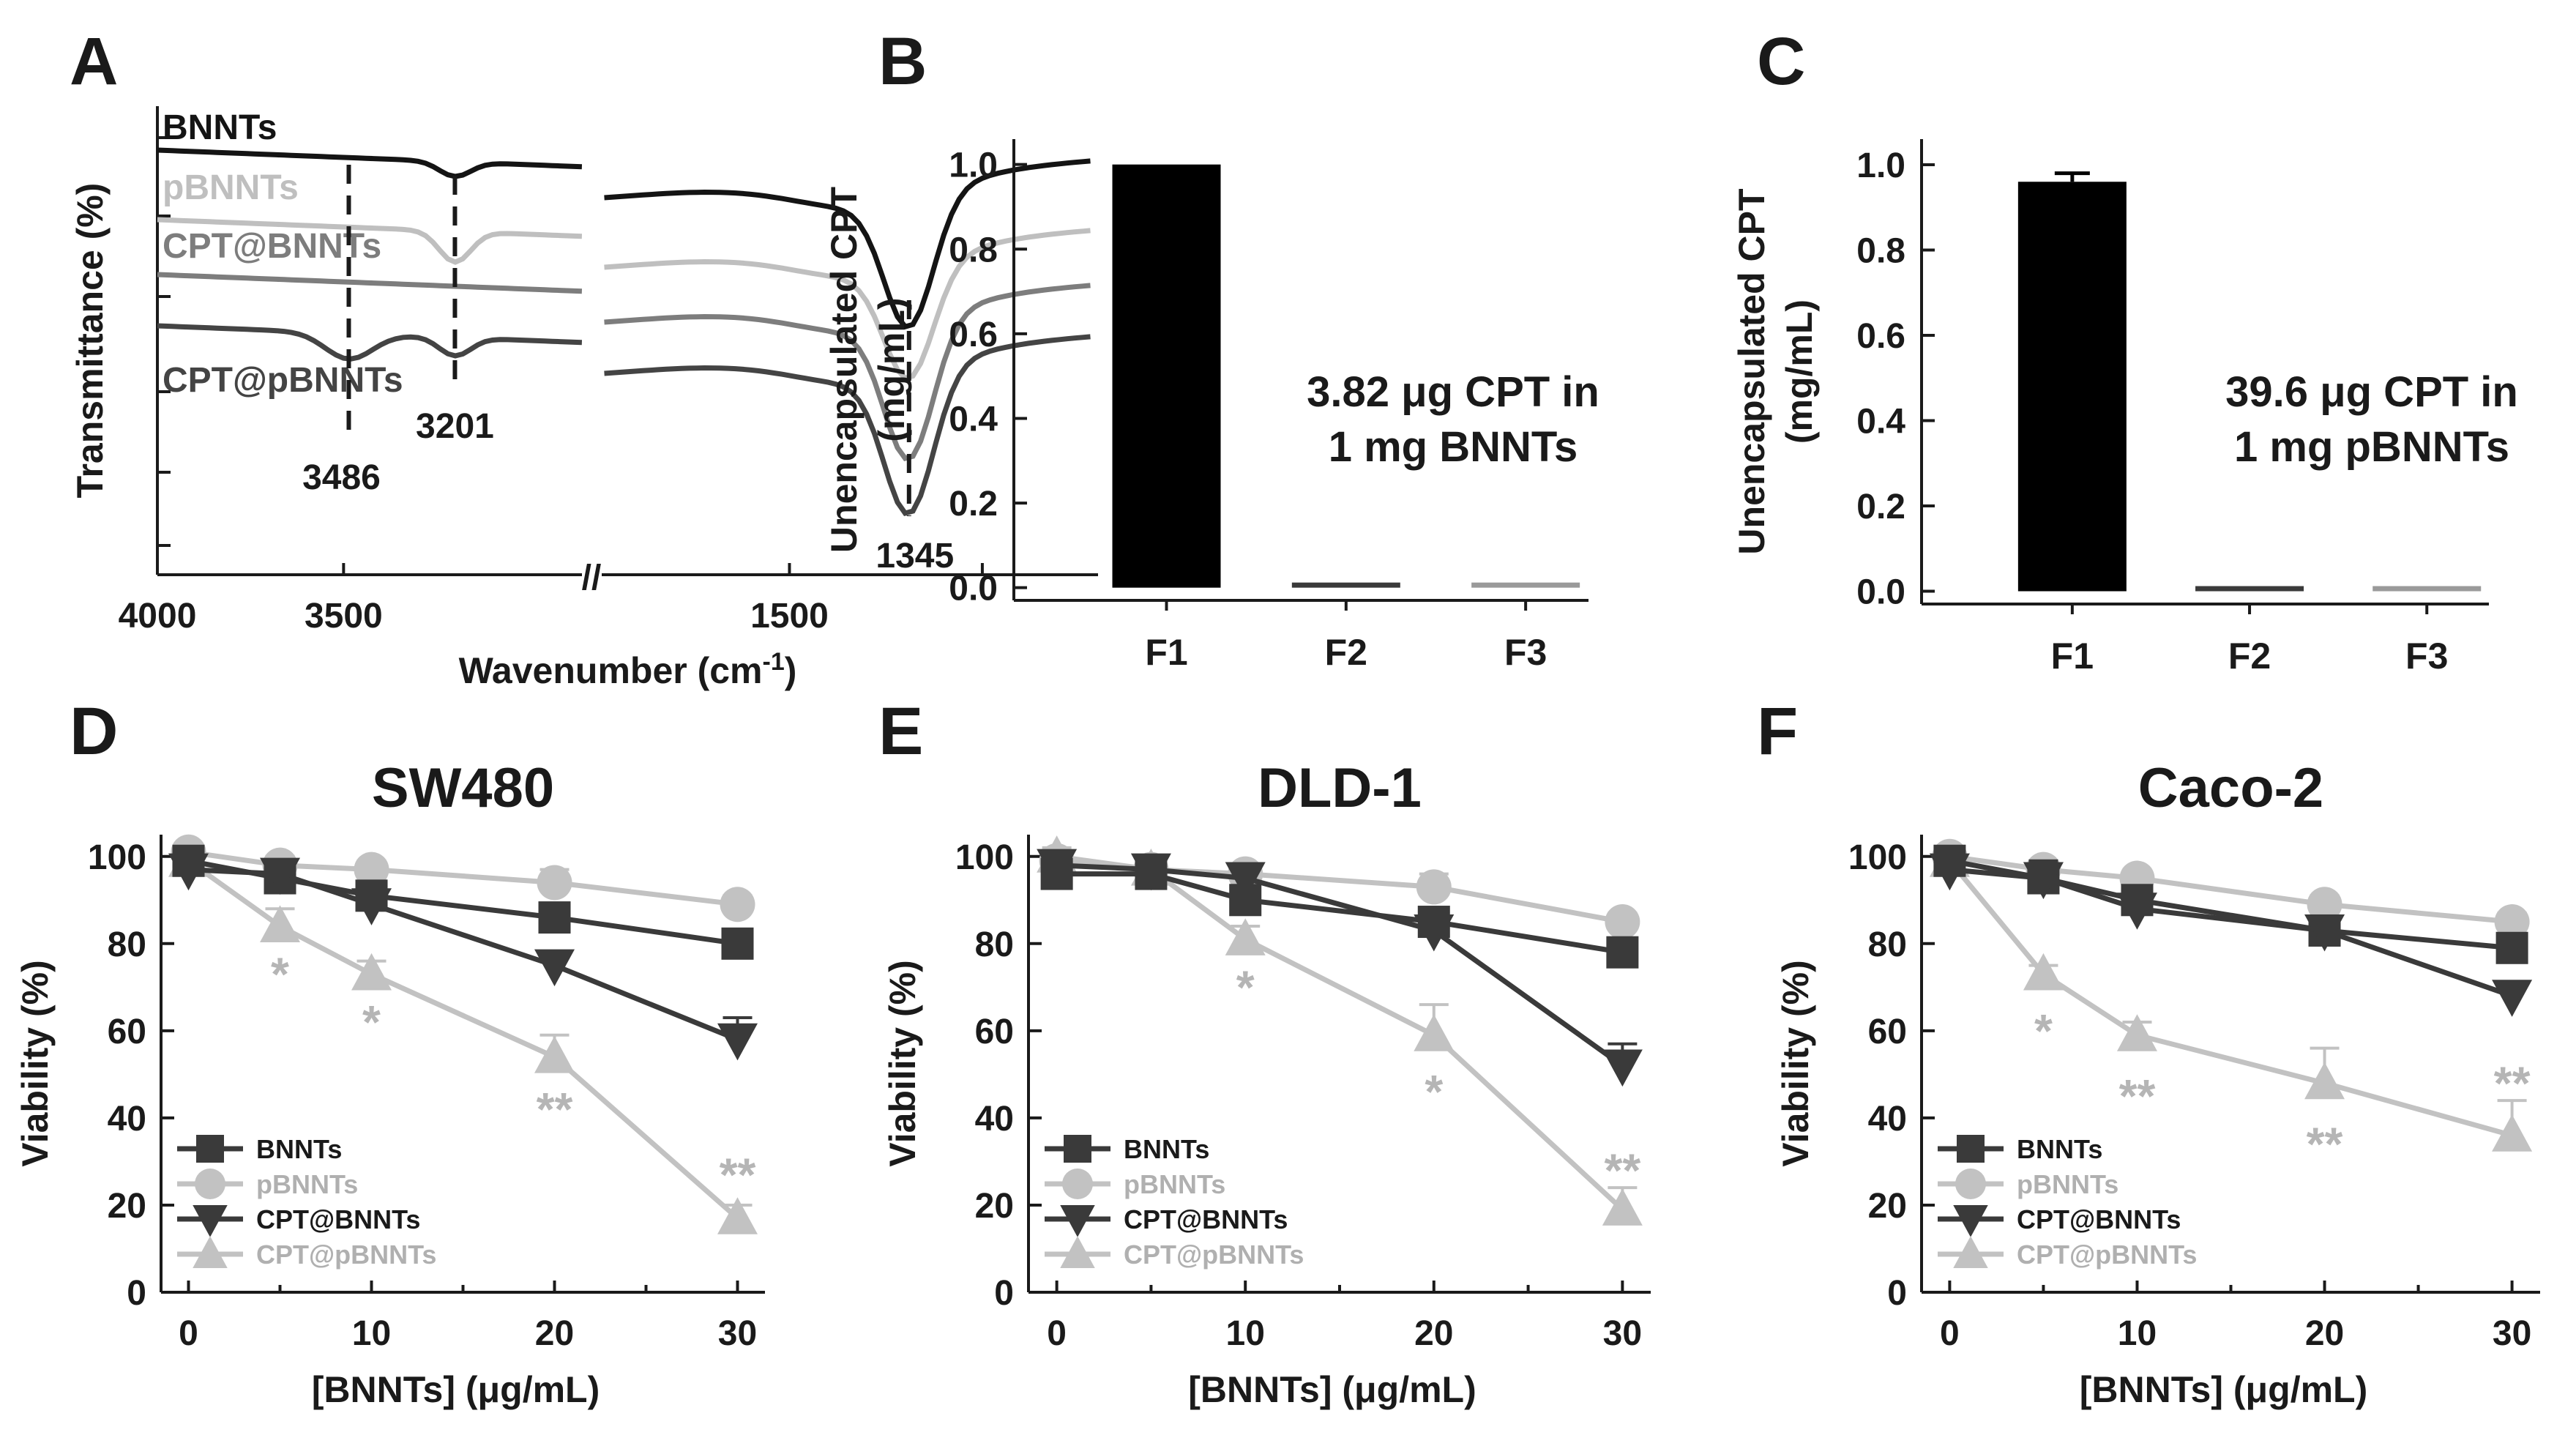 The width and height of the screenshot is (2576, 1446). I want to click on y-tick-label: 0.4, so click(1880, 421).